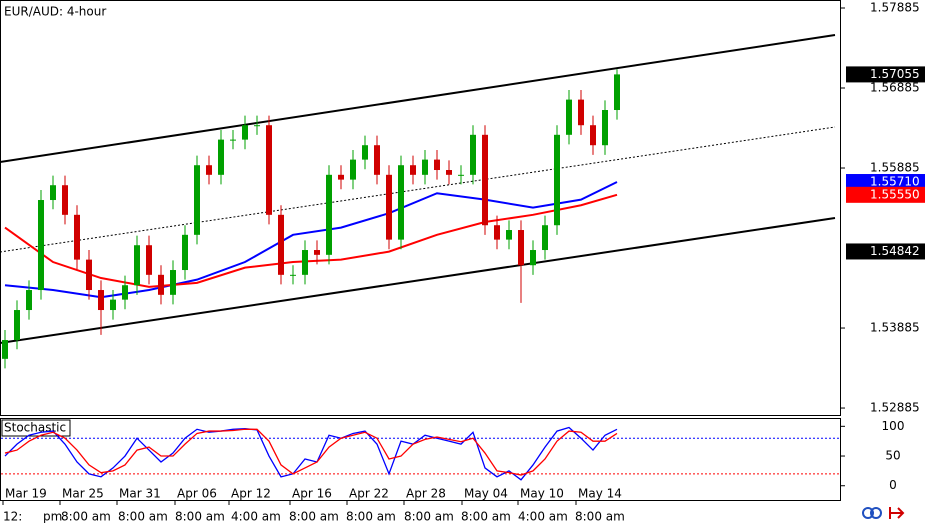 The width and height of the screenshot is (925, 525). Describe the element at coordinates (12, 517) in the screenshot. I see `x-tick-label-2: 12:` at that location.